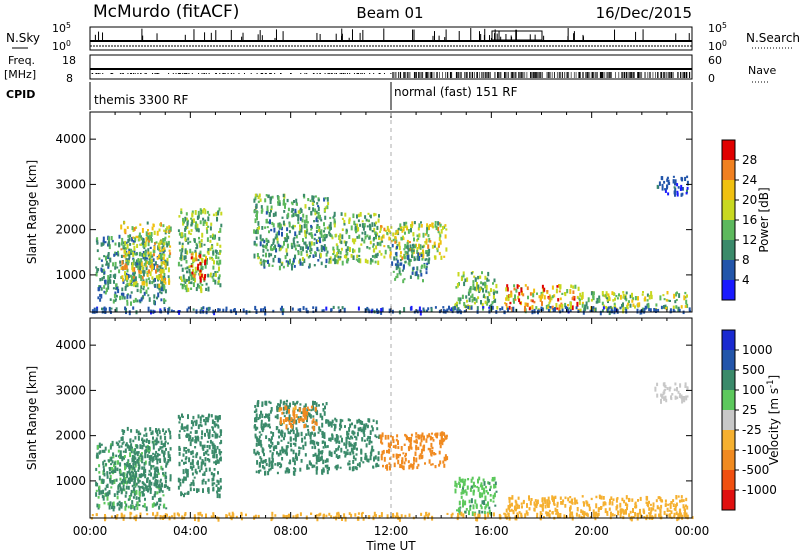  Describe the element at coordinates (403, 37) in the screenshot. I see `nsky-panel: N.Sky 105 100 105 100 N.Search` at that location.